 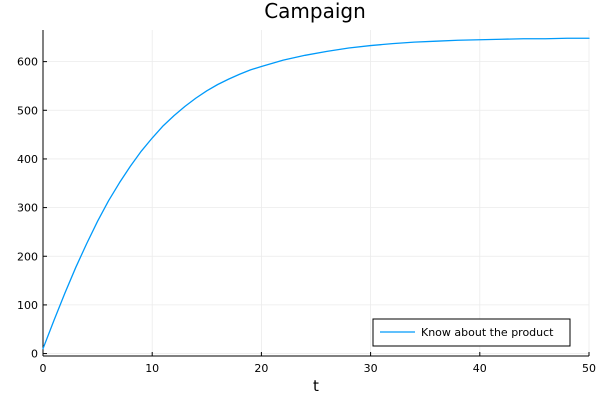 I want to click on x-tick-label: 40, so click(x=480, y=368).